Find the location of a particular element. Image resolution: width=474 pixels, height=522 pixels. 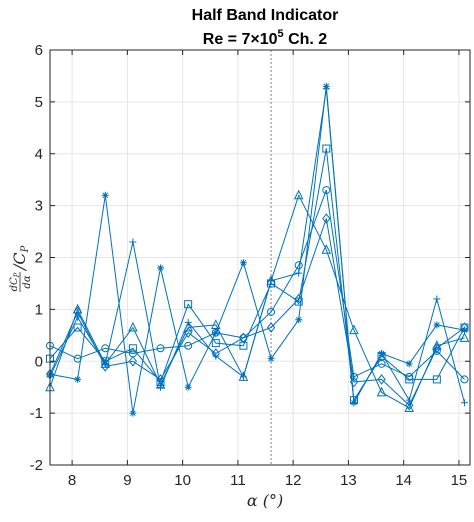

y-tick-label: -1 is located at coordinates (36, 413).